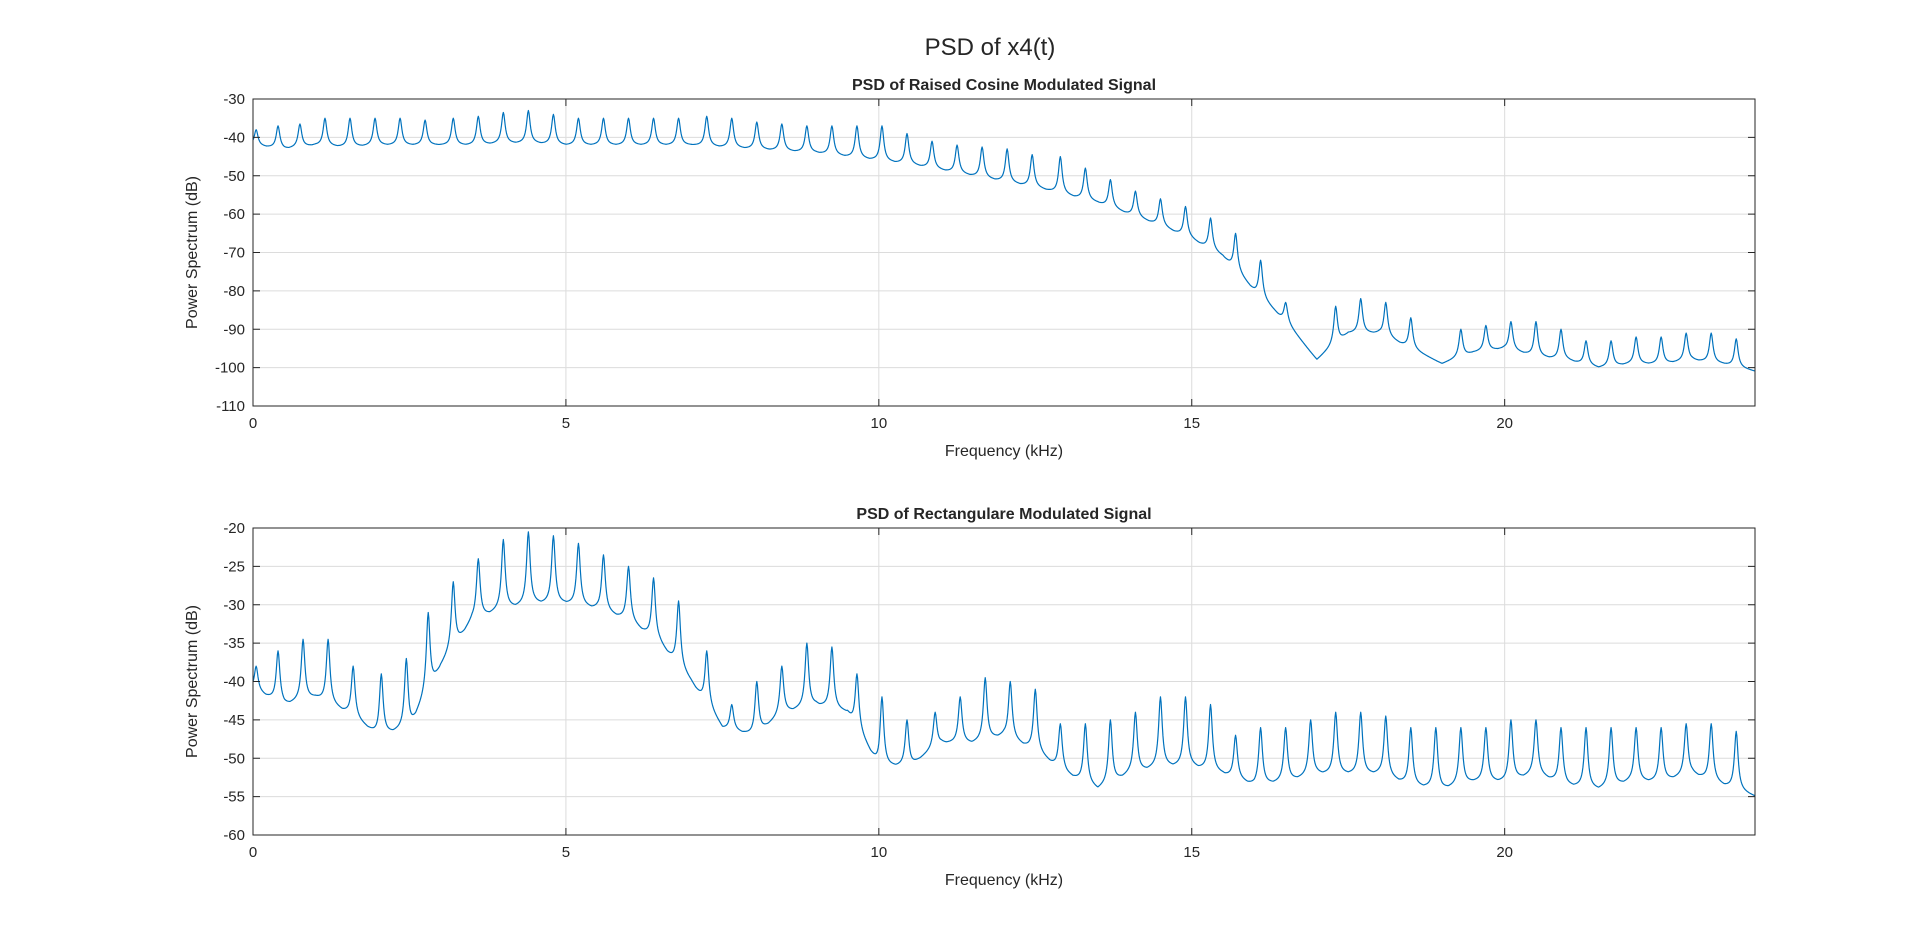 The width and height of the screenshot is (1920, 926). Describe the element at coordinates (234, 291) in the screenshot. I see `y-tick-label: -80` at that location.